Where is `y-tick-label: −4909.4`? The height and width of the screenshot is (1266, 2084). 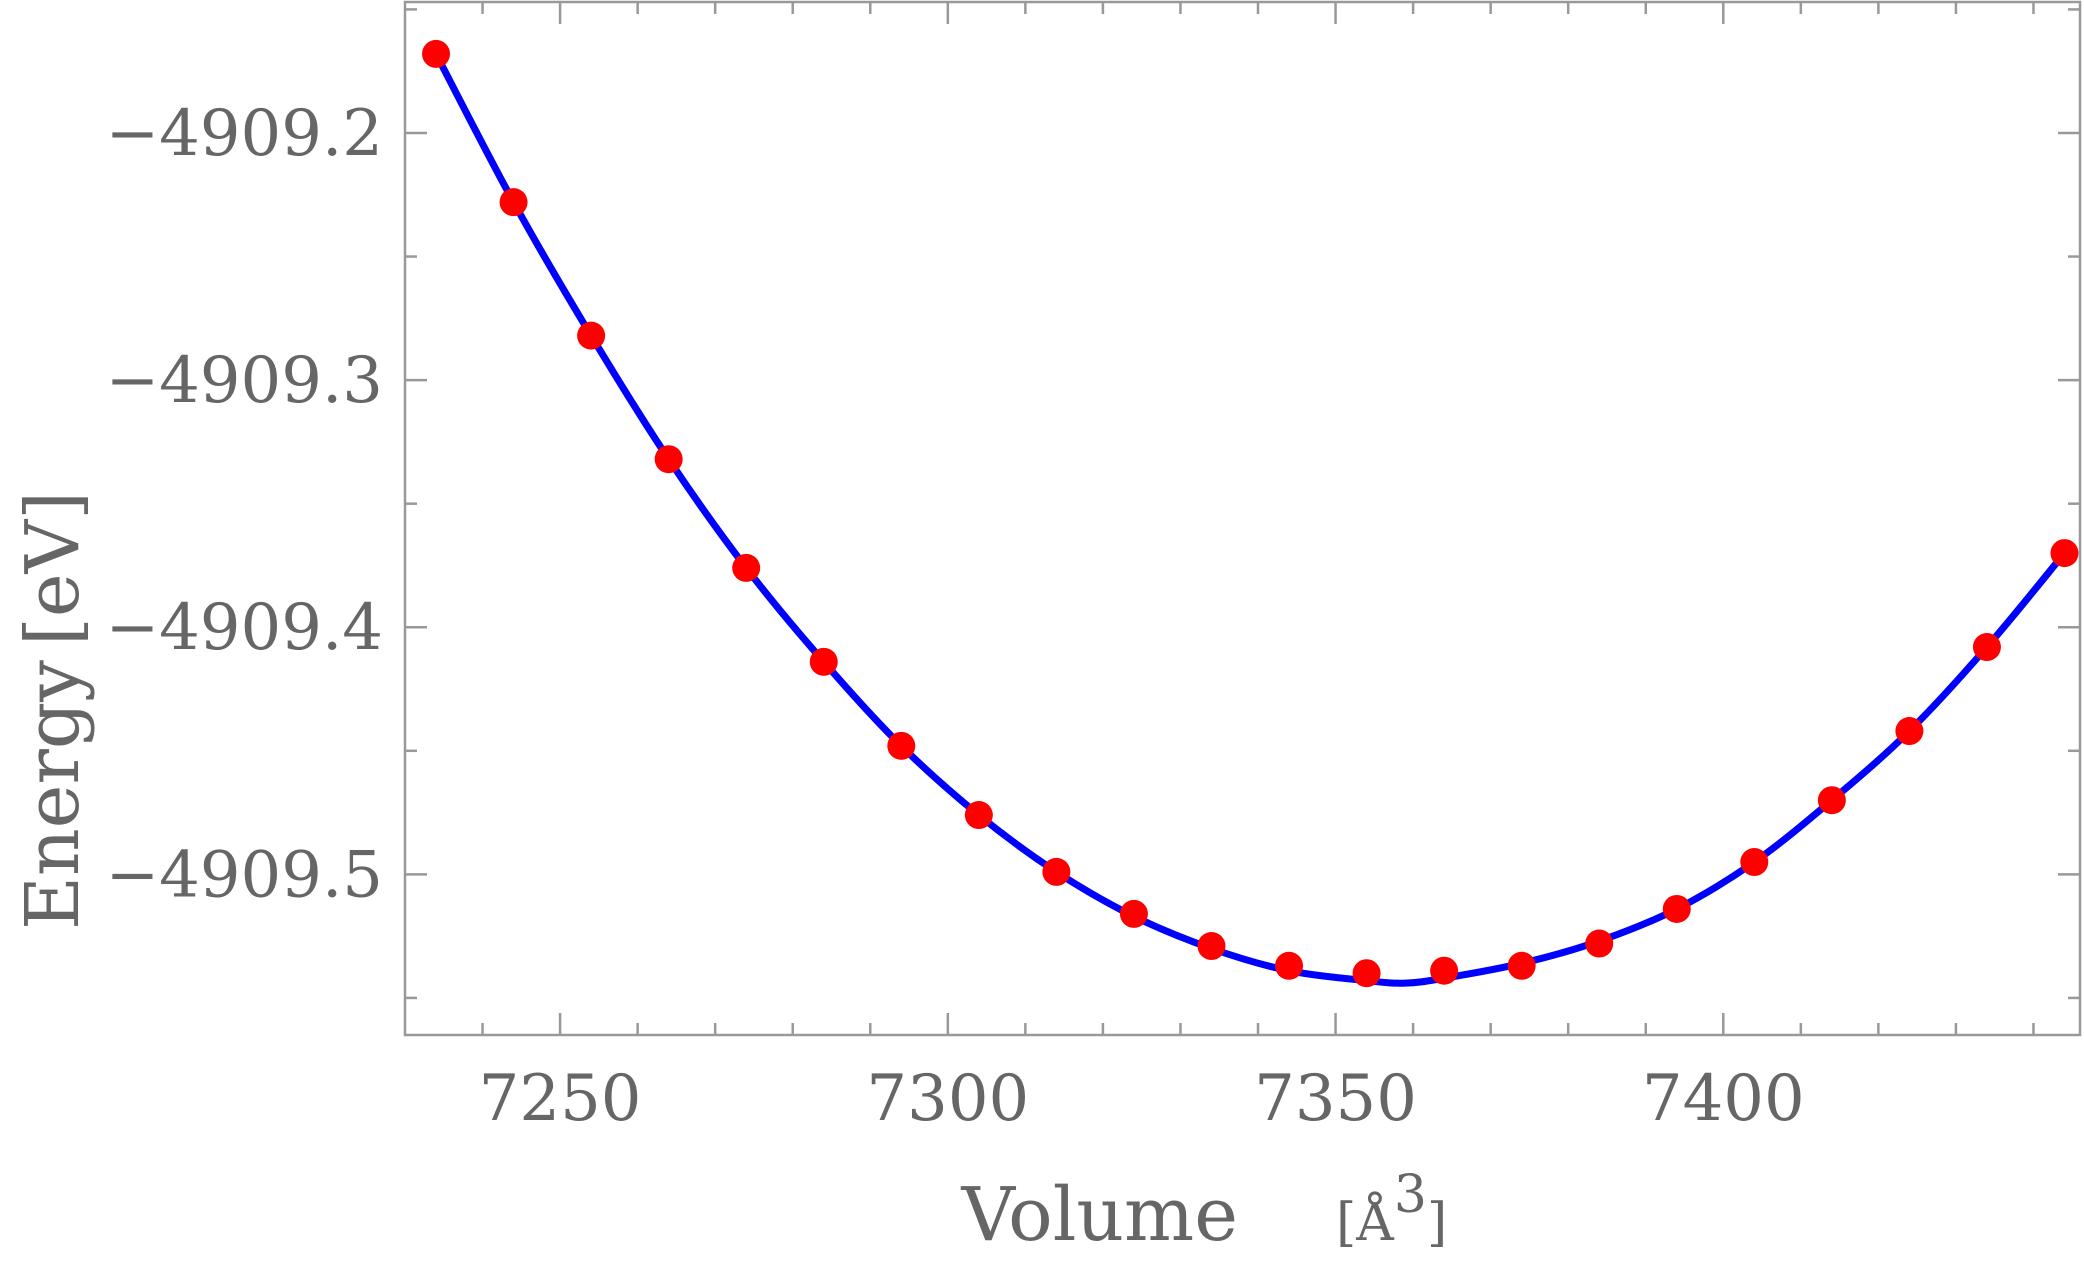 y-tick-label: −4909.4 is located at coordinates (244, 628).